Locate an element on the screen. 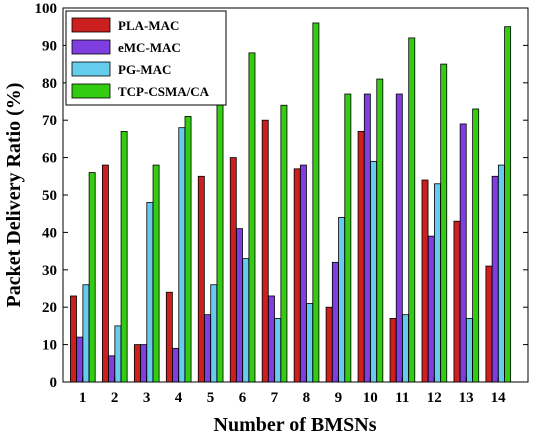 Image resolution: width=550 pixels, height=437 pixels. legend-label: eMC-MAC is located at coordinates (149, 47).